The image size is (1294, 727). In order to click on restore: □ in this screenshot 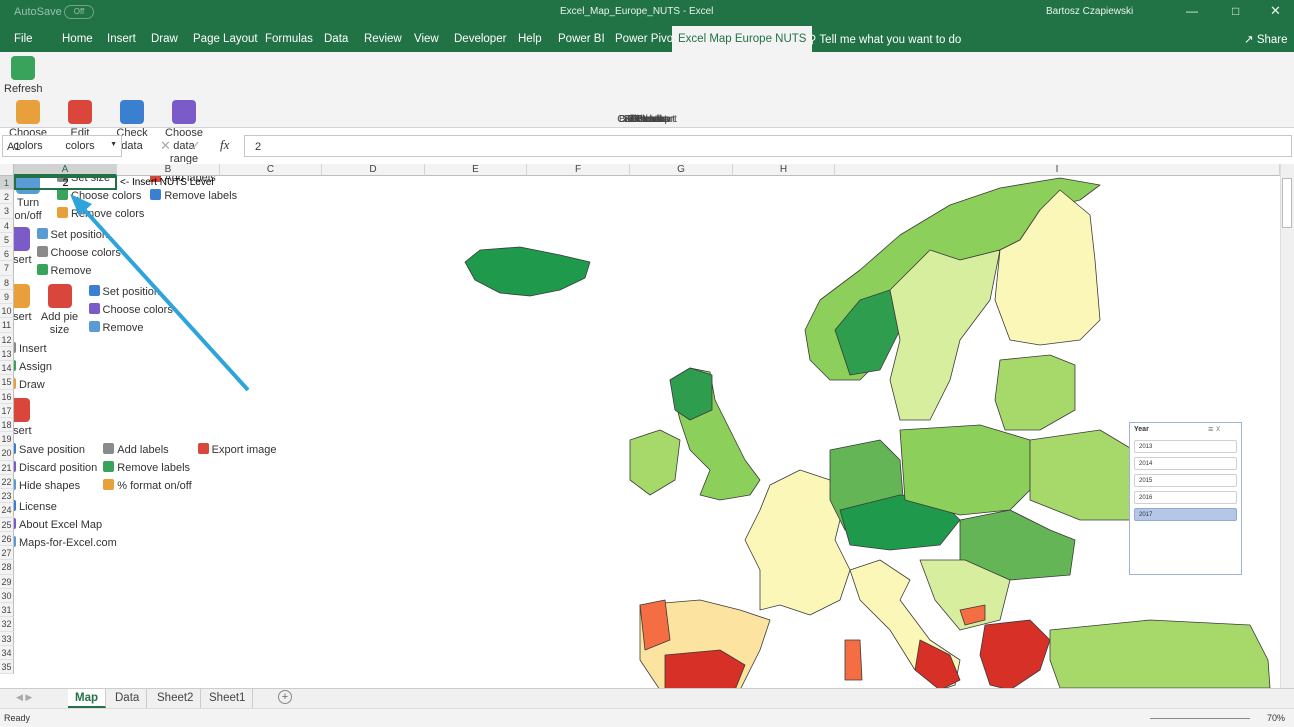, I will do `click(1236, 11)`.